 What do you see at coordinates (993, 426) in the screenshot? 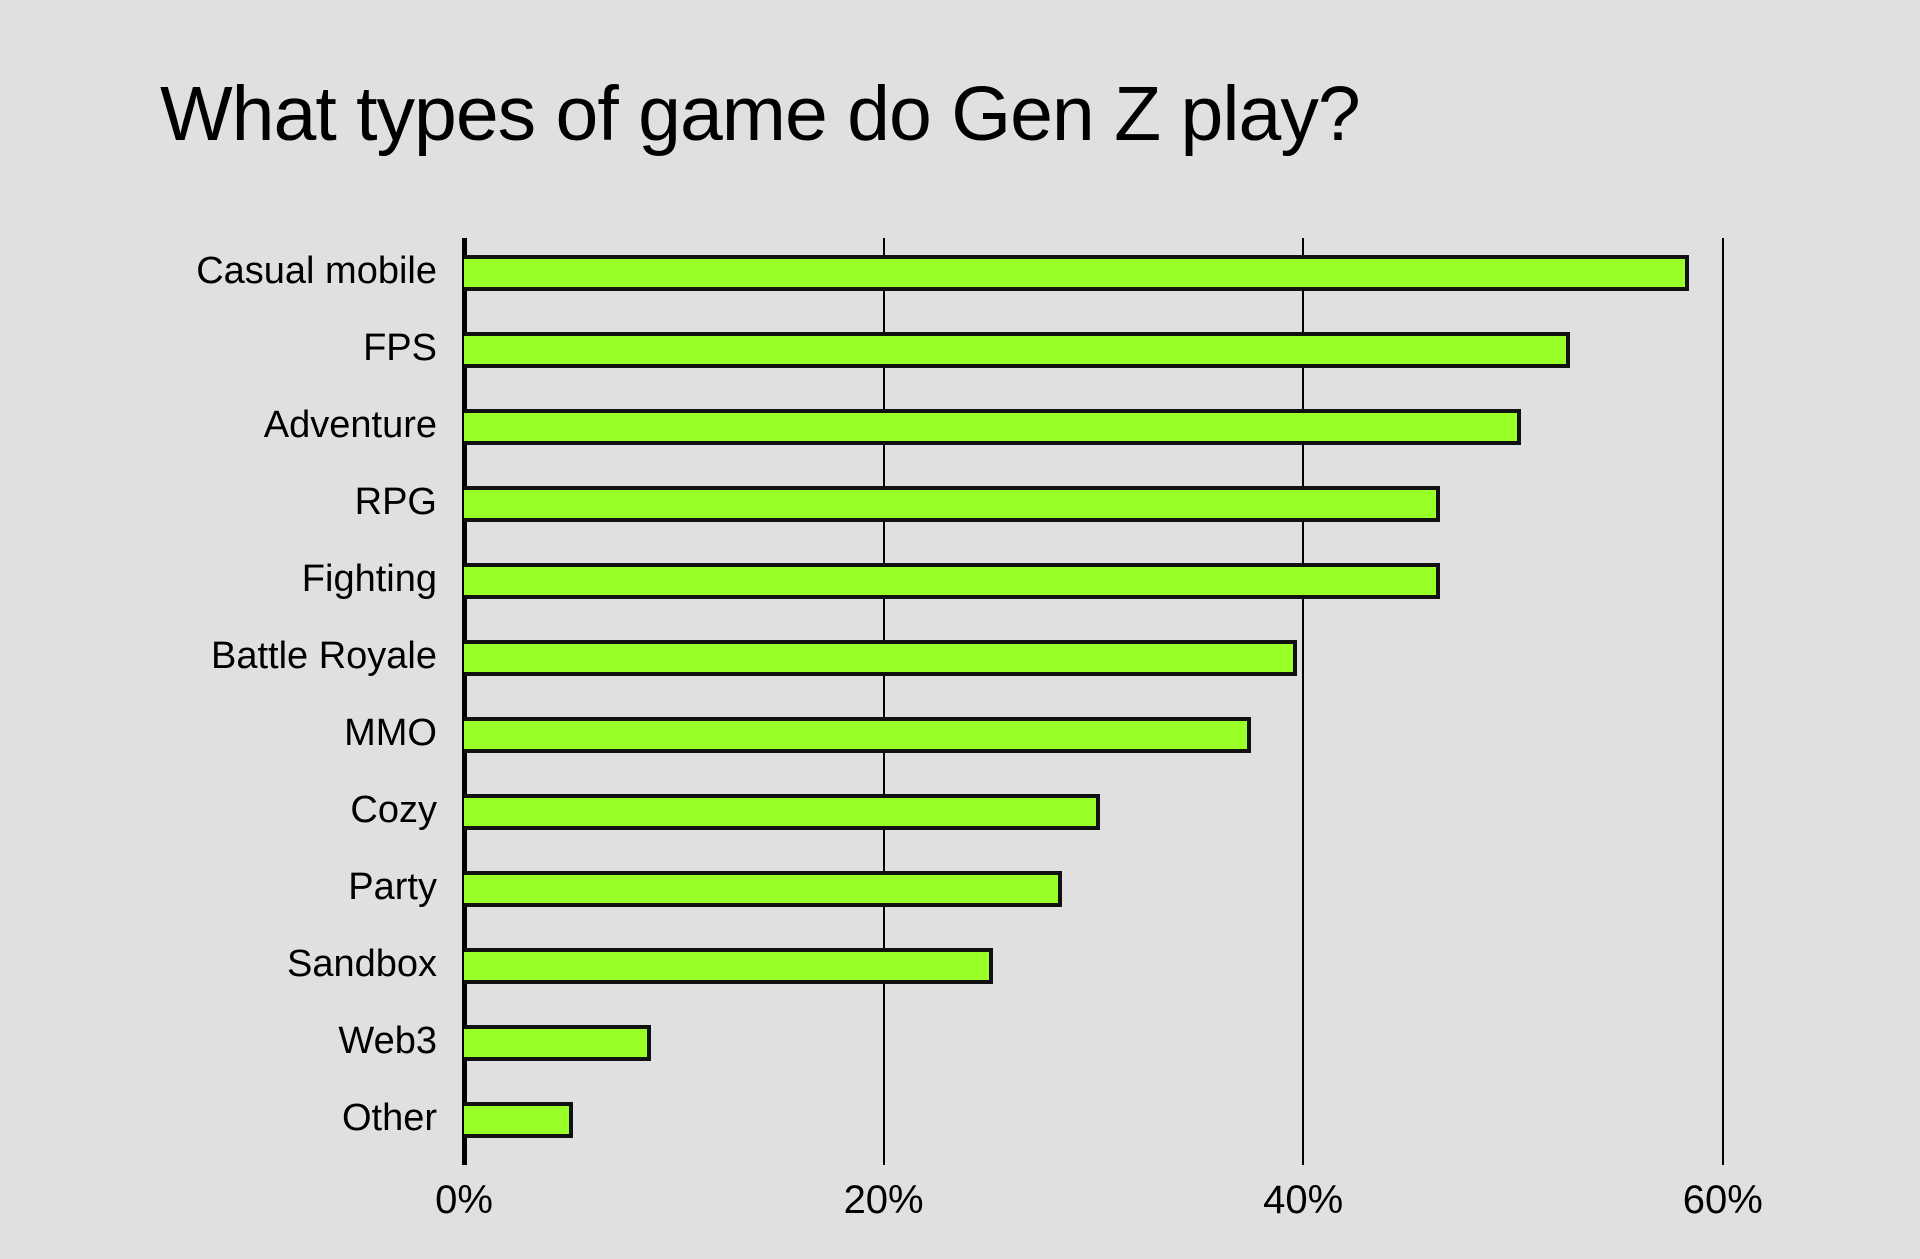
I see `bar-adventure` at bounding box center [993, 426].